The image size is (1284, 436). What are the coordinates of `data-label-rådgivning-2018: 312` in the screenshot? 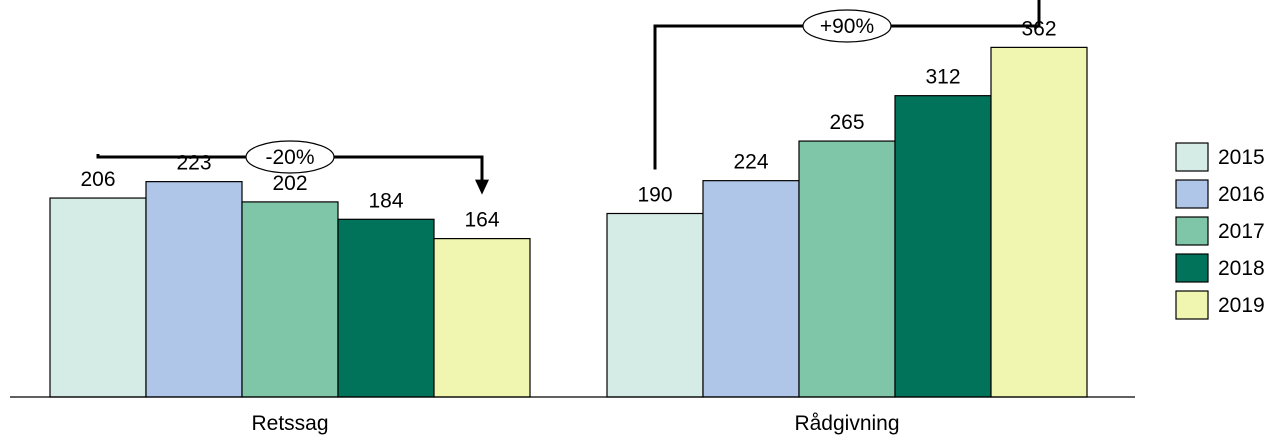 It's located at (942, 77).